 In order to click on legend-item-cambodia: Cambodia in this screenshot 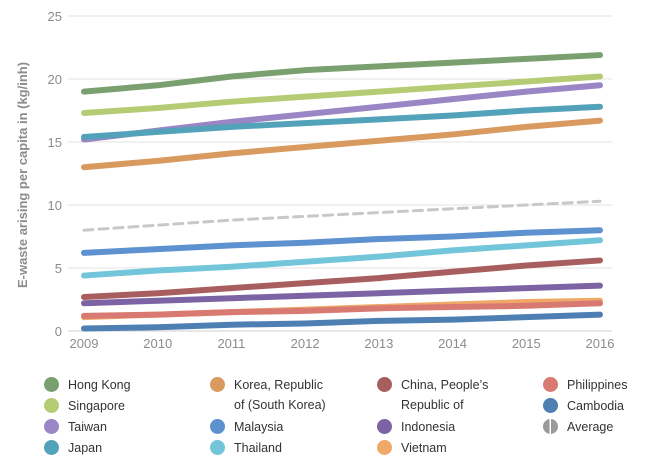, I will do `click(583, 406)`.